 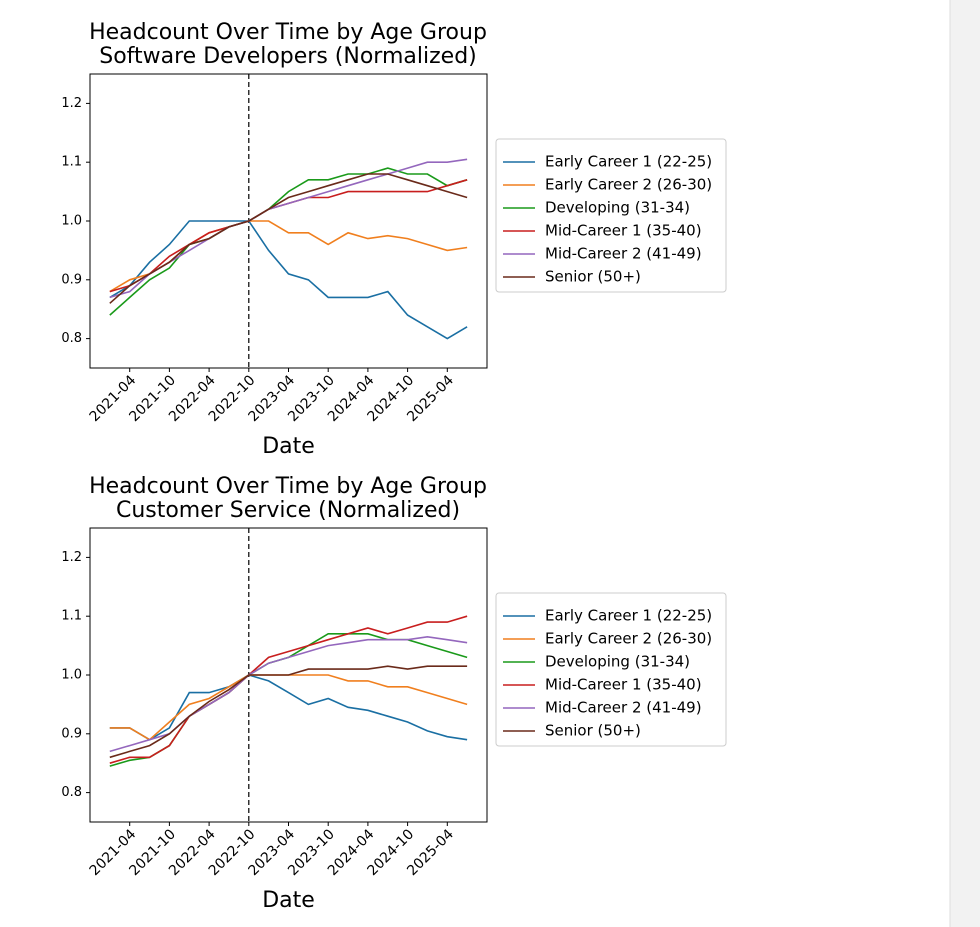 What do you see at coordinates (288, 56) in the screenshot?
I see `chart-subtitle: Software Developers (Normalized)` at bounding box center [288, 56].